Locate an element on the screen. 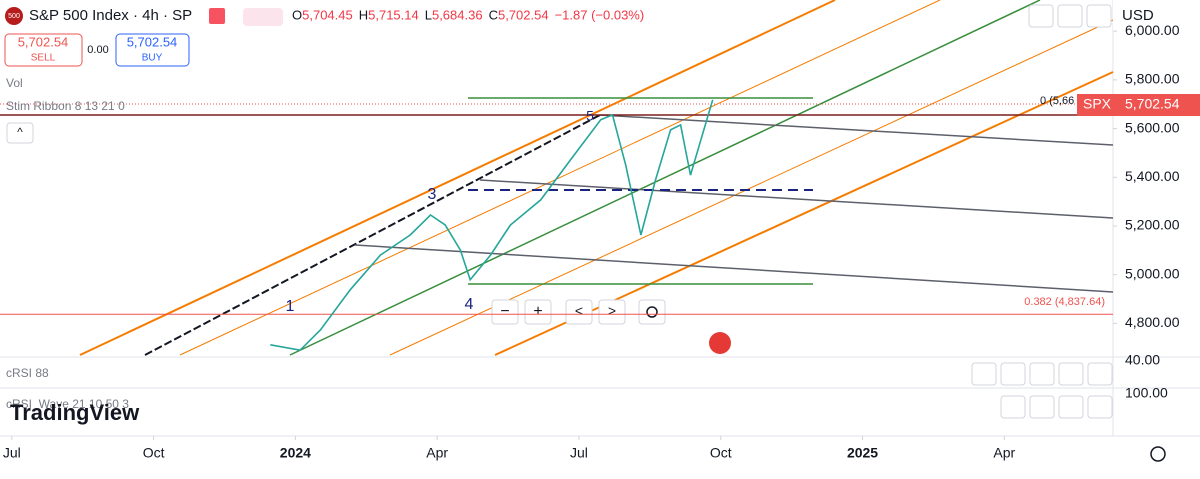 The image size is (1200, 479). indicator-name: Vol is located at coordinates (14, 83).